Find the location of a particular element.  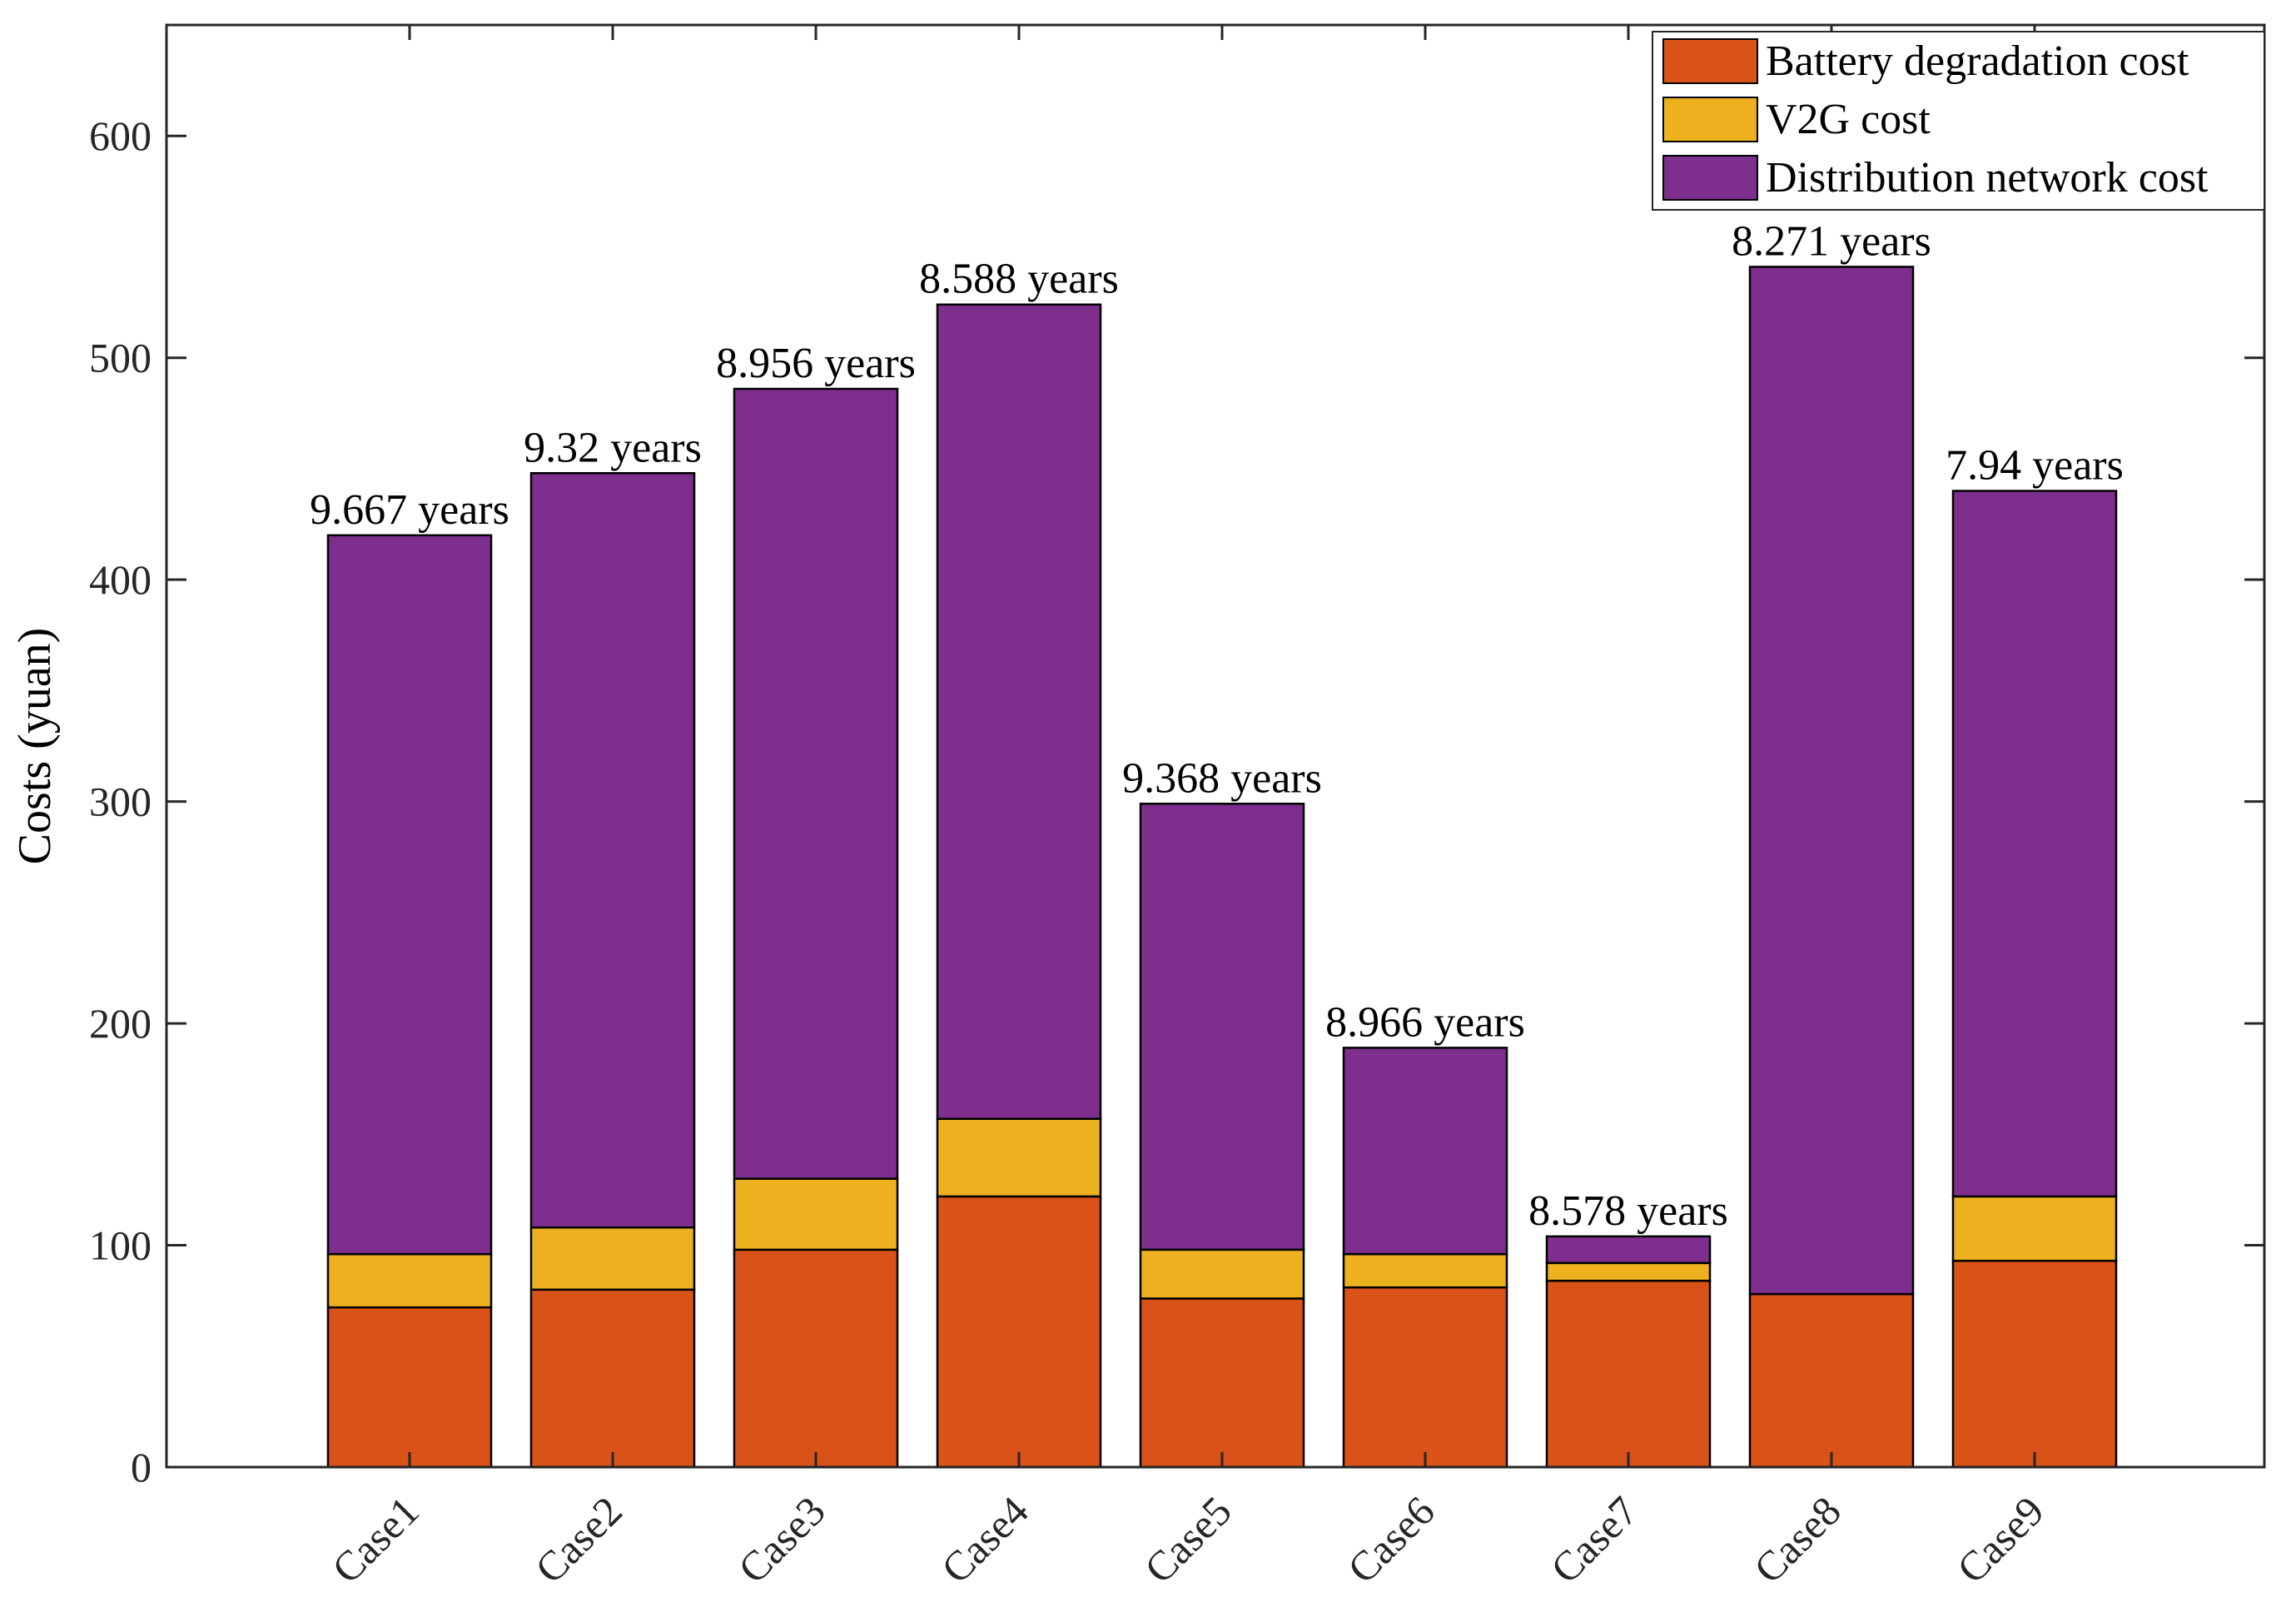

bar-annotation-case5: 9.368 years is located at coordinates (1222, 778).